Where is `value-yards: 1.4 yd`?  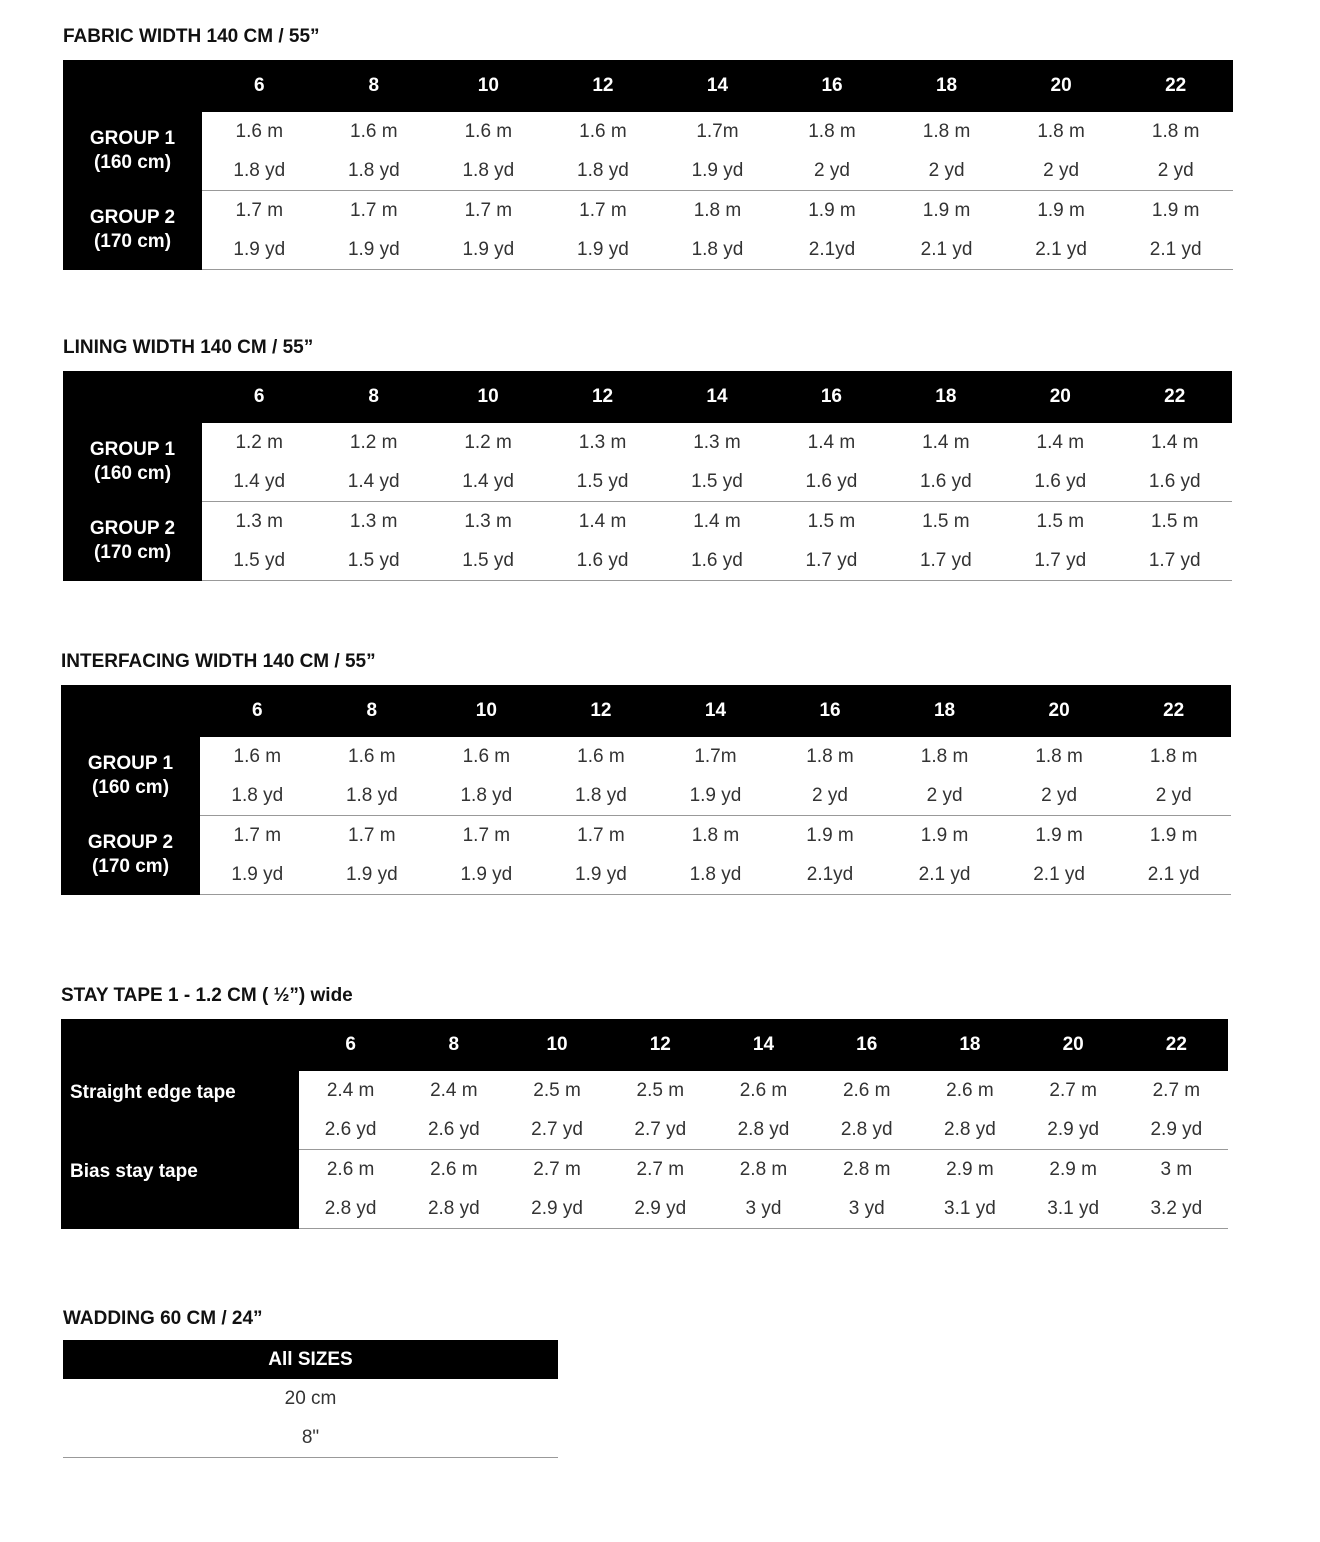
value-yards: 1.4 yd is located at coordinates (259, 482).